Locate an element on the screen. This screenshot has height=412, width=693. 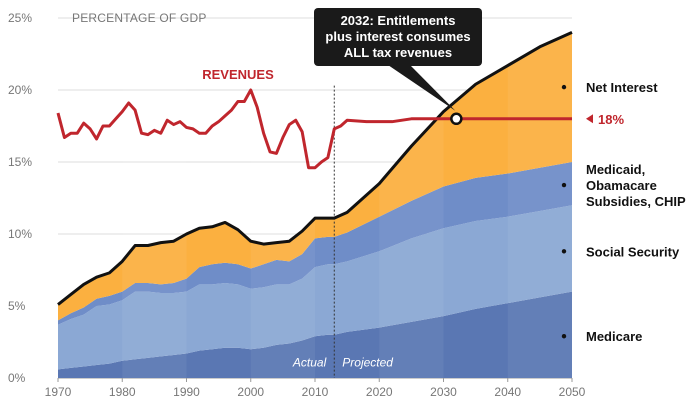
x-tick-2040: 2040 is located at coordinates (507, 392).